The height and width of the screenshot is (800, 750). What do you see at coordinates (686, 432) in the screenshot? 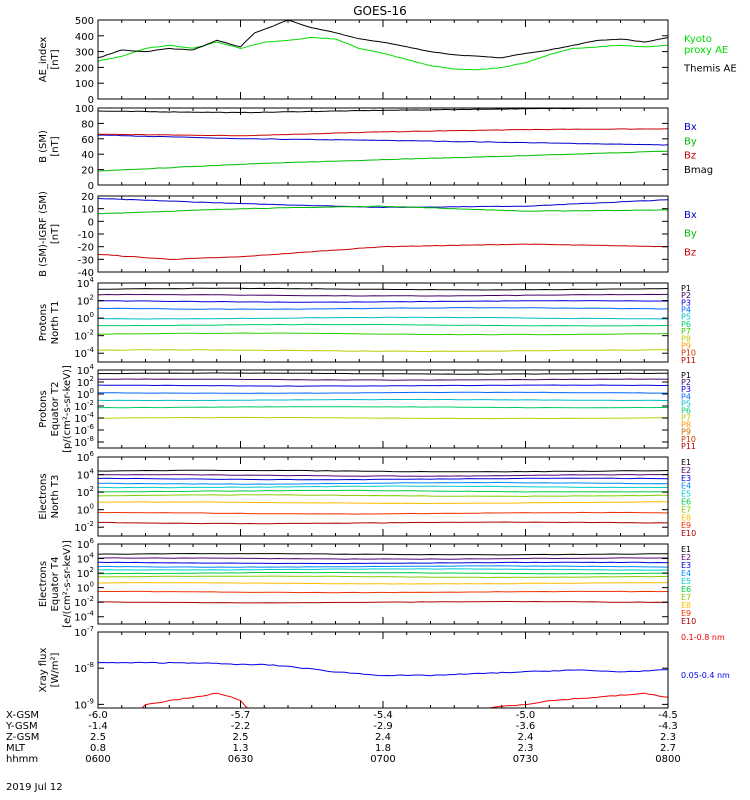
I see `legend-p9: P9` at bounding box center [686, 432].